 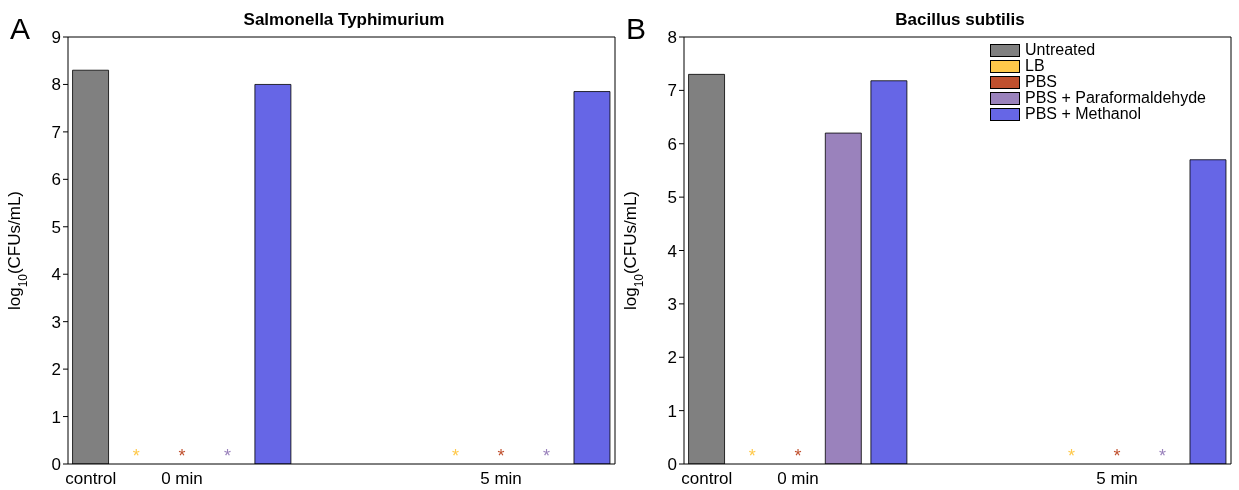 I want to click on text: A, so click(x=20, y=29).